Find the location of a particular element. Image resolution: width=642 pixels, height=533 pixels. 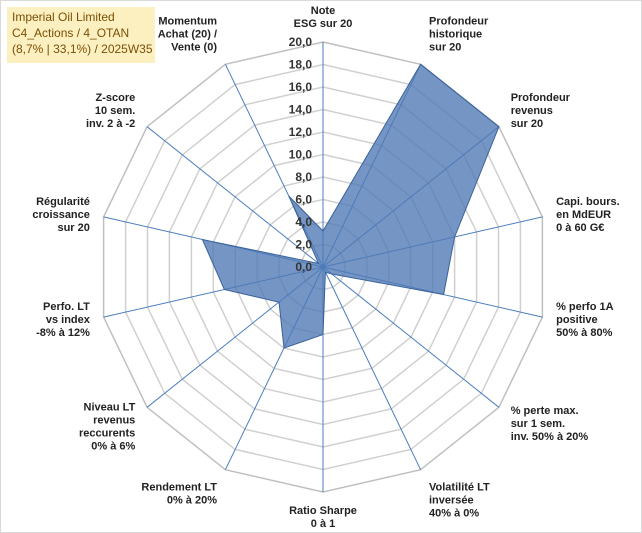

axis-label-line: inversée is located at coordinates (451, 501).